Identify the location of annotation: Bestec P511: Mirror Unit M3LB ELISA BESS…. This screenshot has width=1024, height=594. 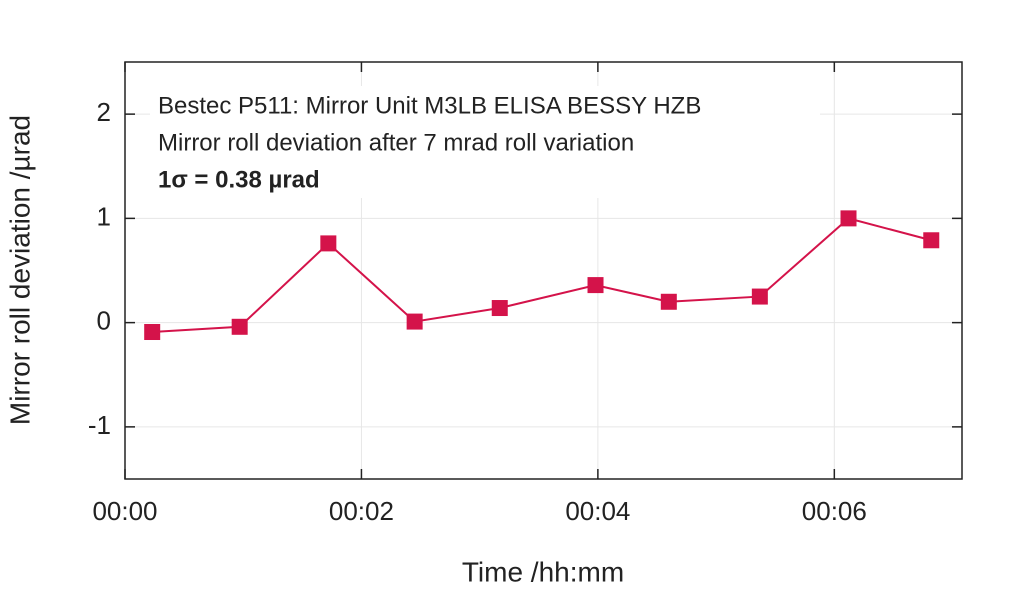
(429, 105).